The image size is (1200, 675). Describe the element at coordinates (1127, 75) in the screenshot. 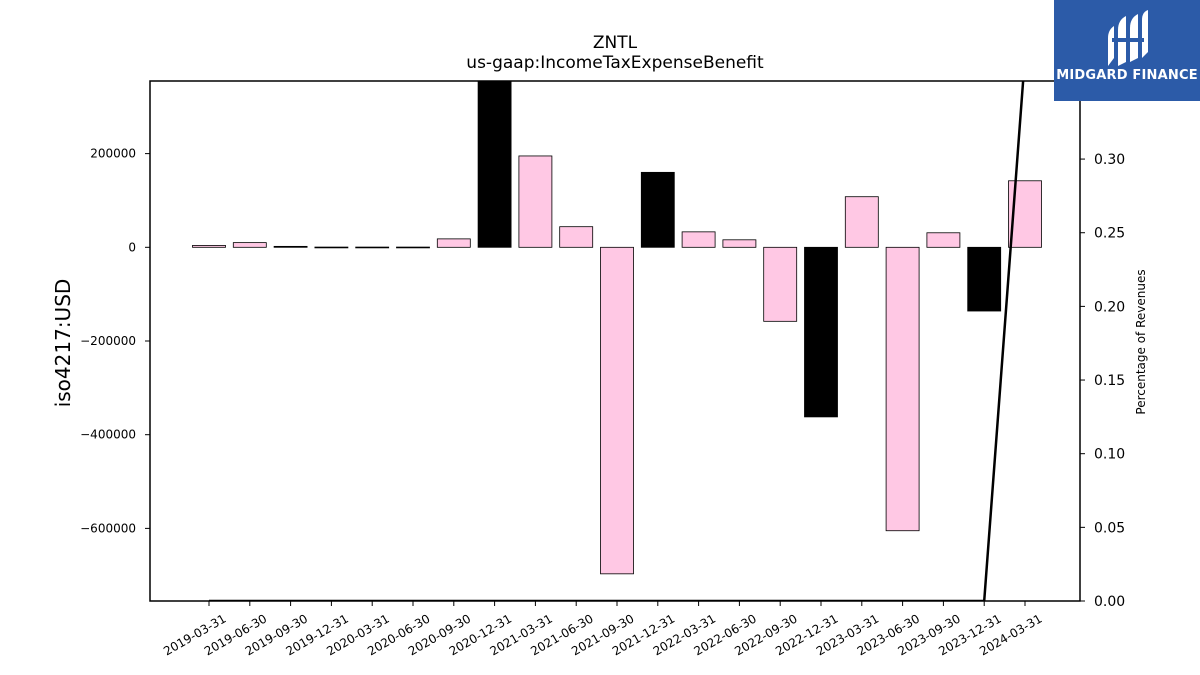

I see `logo-text: MIDGARD FINANCE` at that location.